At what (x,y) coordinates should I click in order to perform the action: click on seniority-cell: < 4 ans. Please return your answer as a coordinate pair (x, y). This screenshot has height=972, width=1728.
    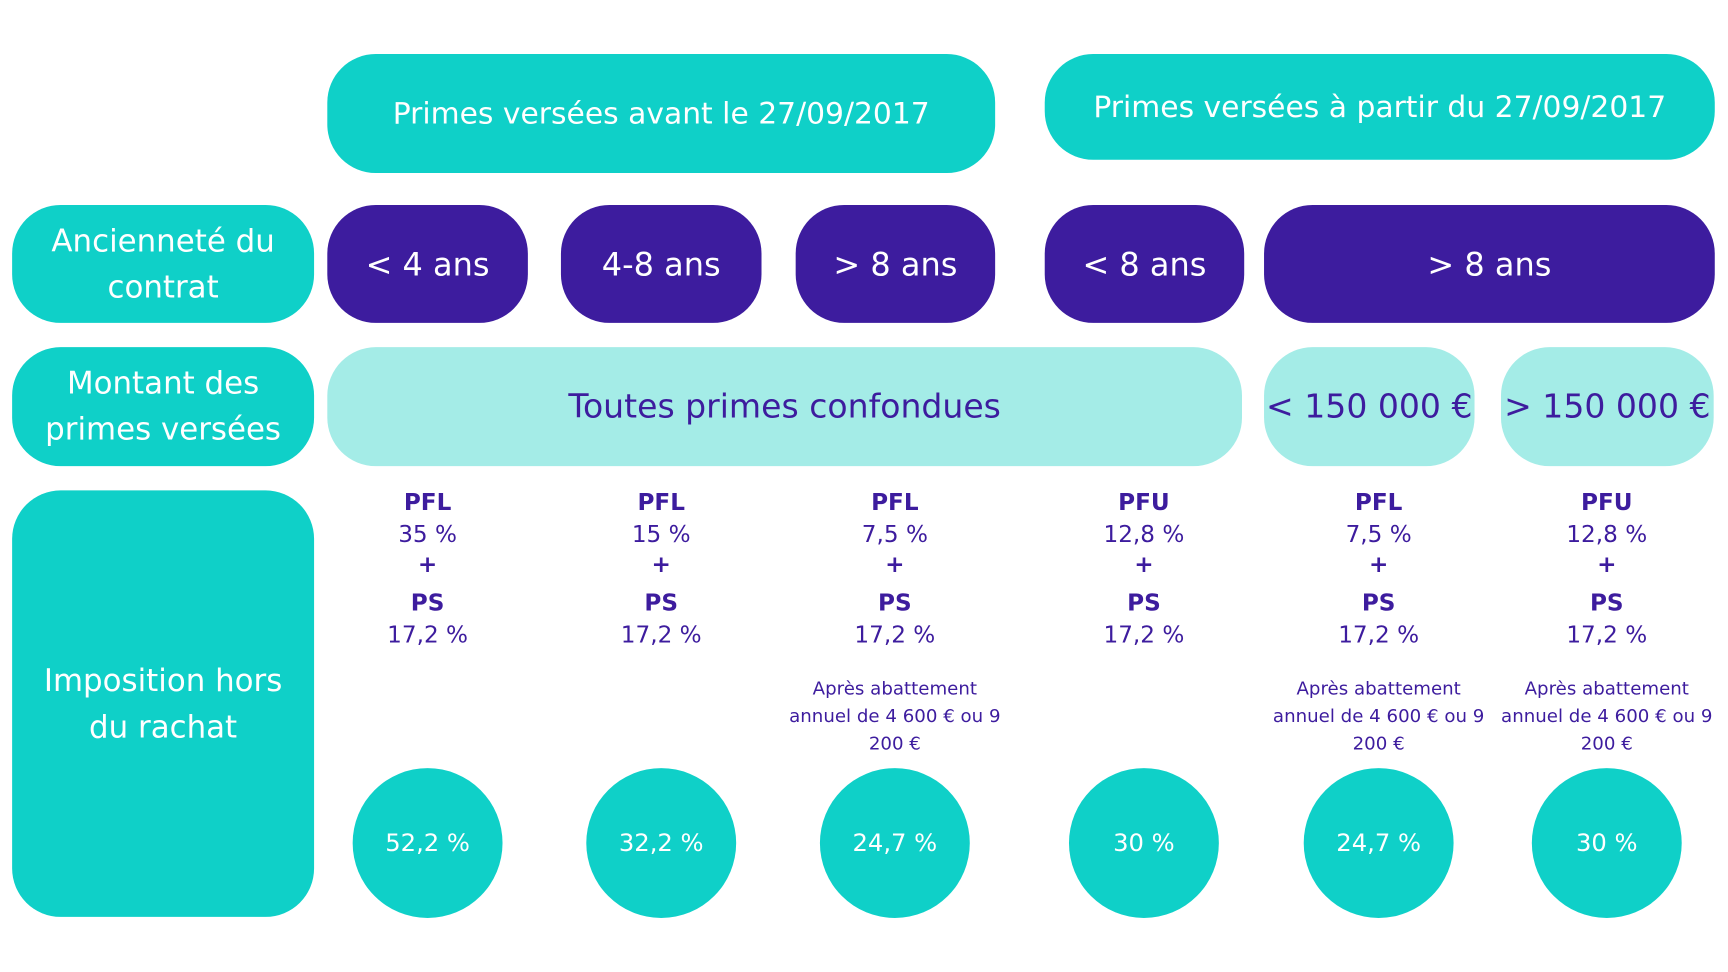
    Looking at the image, I should click on (427, 263).